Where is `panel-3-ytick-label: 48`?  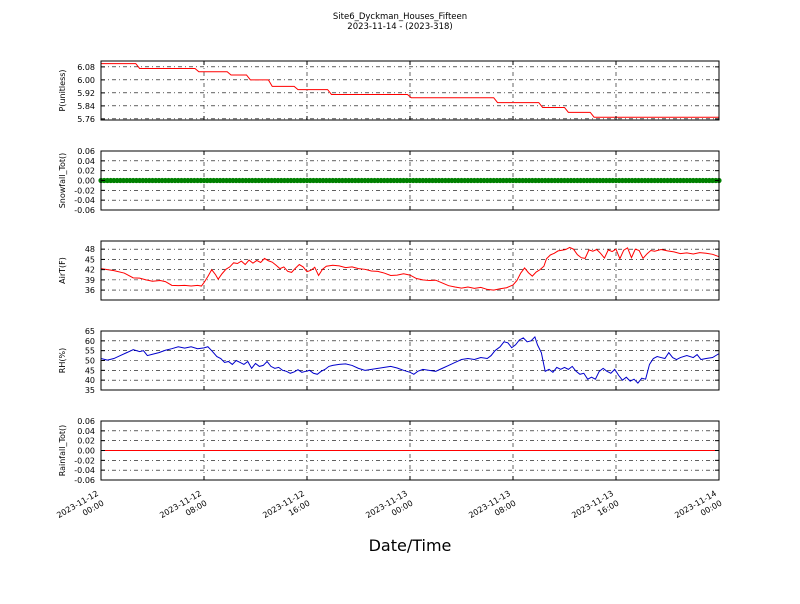 panel-3-ytick-label: 48 is located at coordinates (90, 249).